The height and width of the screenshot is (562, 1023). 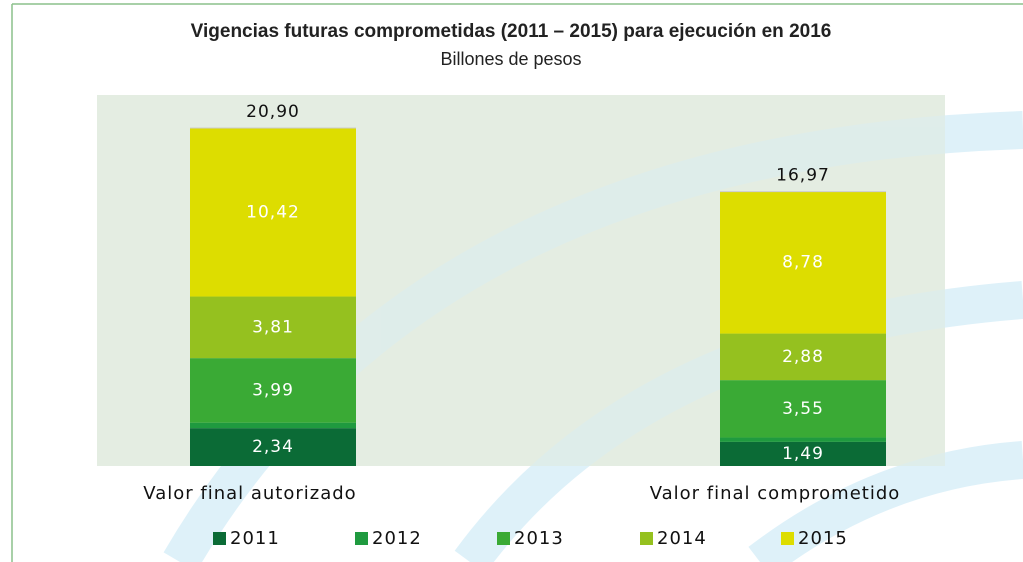 I want to click on total-label: 16,97, so click(x=803, y=176).